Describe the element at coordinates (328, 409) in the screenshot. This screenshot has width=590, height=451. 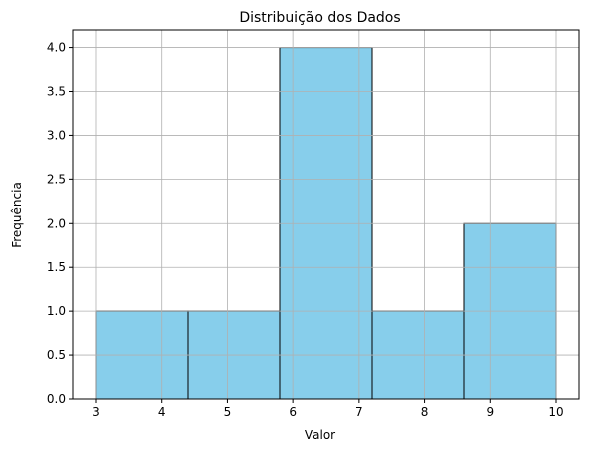
I see `x-axis-ticks: 3 4 5 6 7 8 9 10` at that location.